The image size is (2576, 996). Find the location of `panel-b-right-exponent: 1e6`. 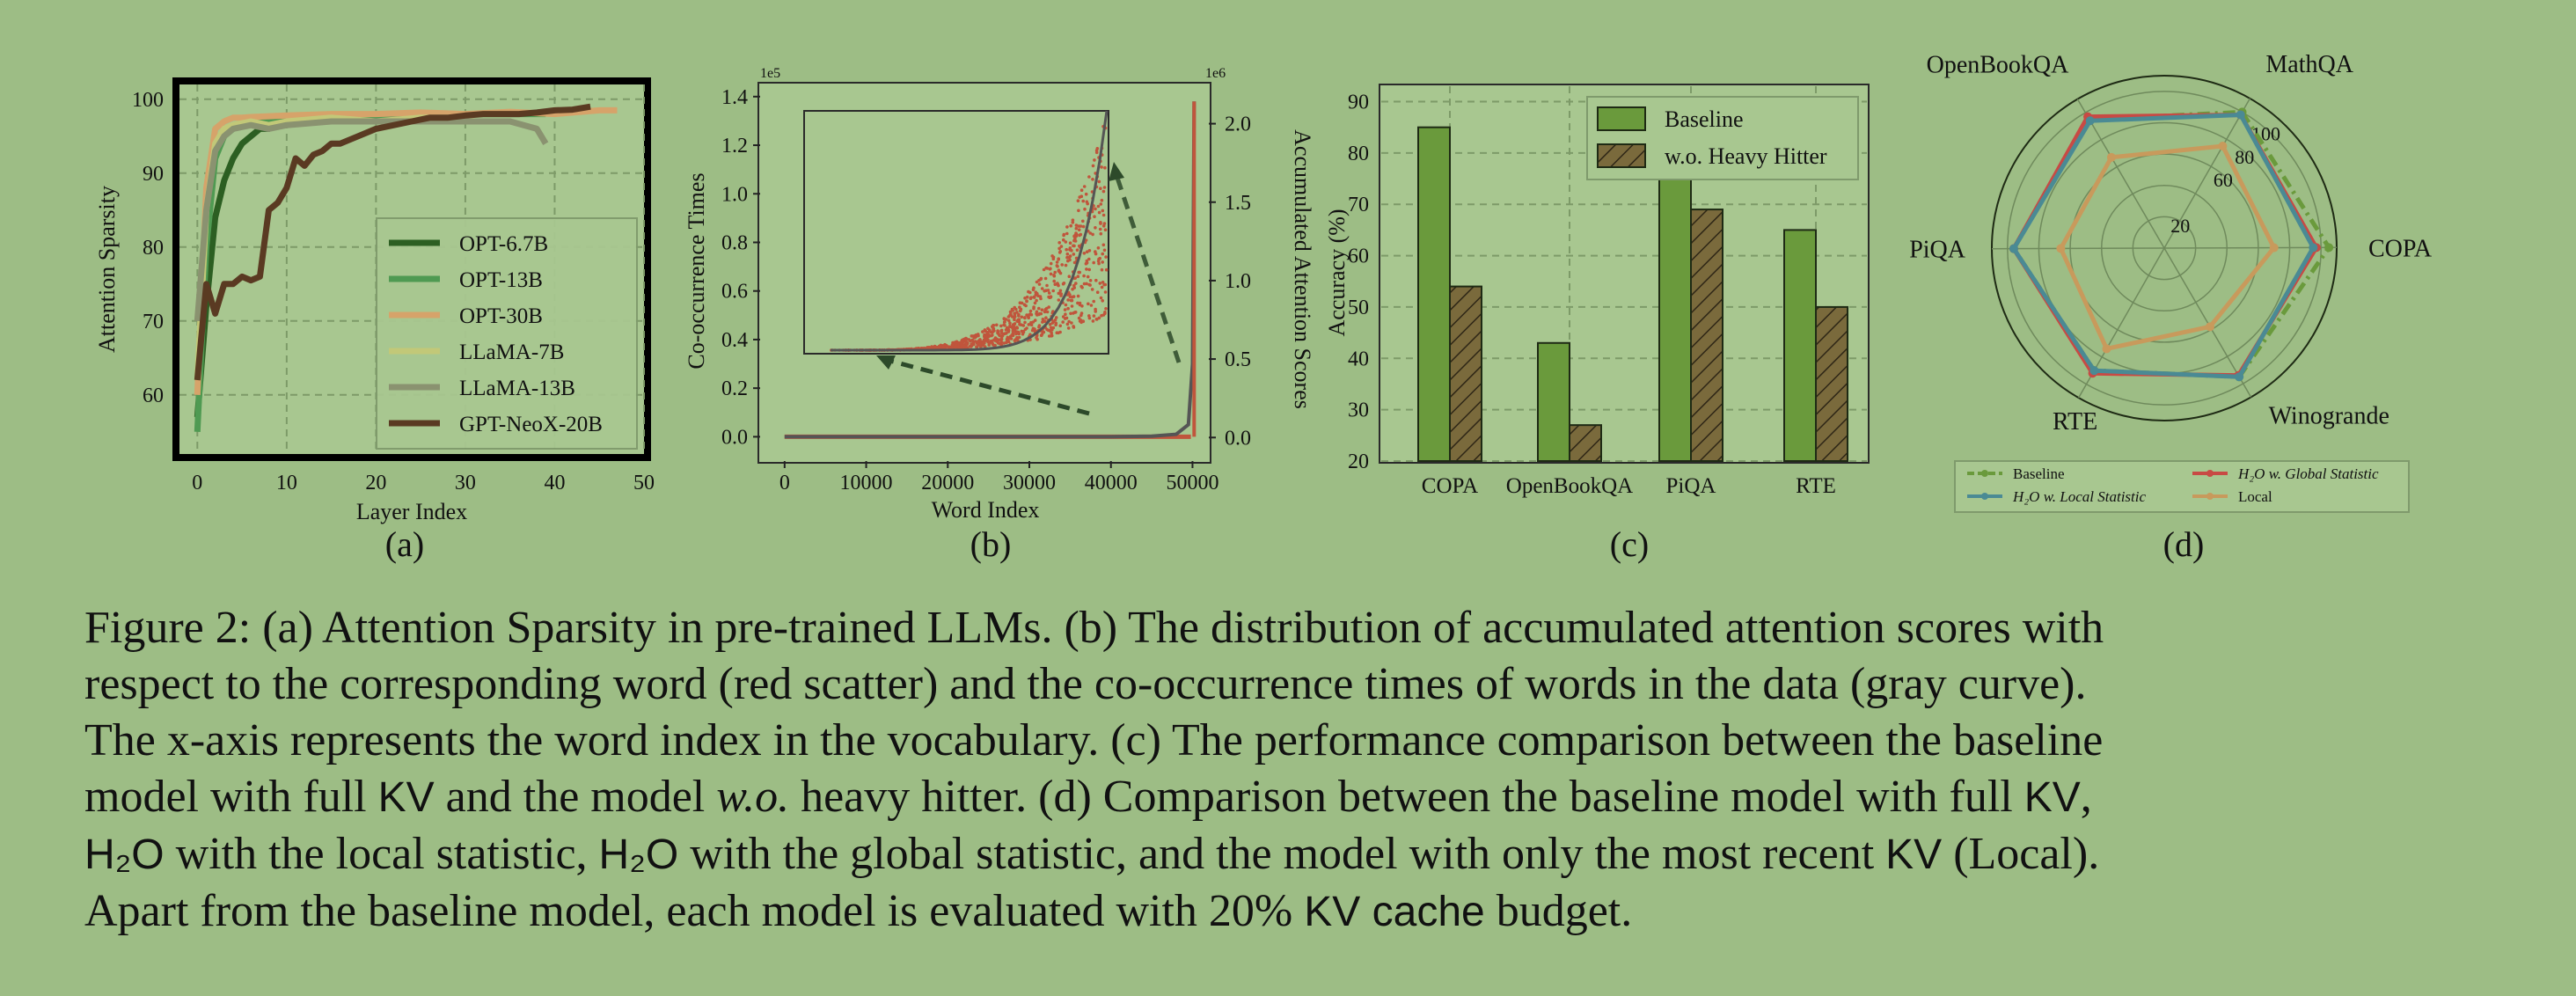

panel-b-right-exponent: 1e6 is located at coordinates (1215, 73).